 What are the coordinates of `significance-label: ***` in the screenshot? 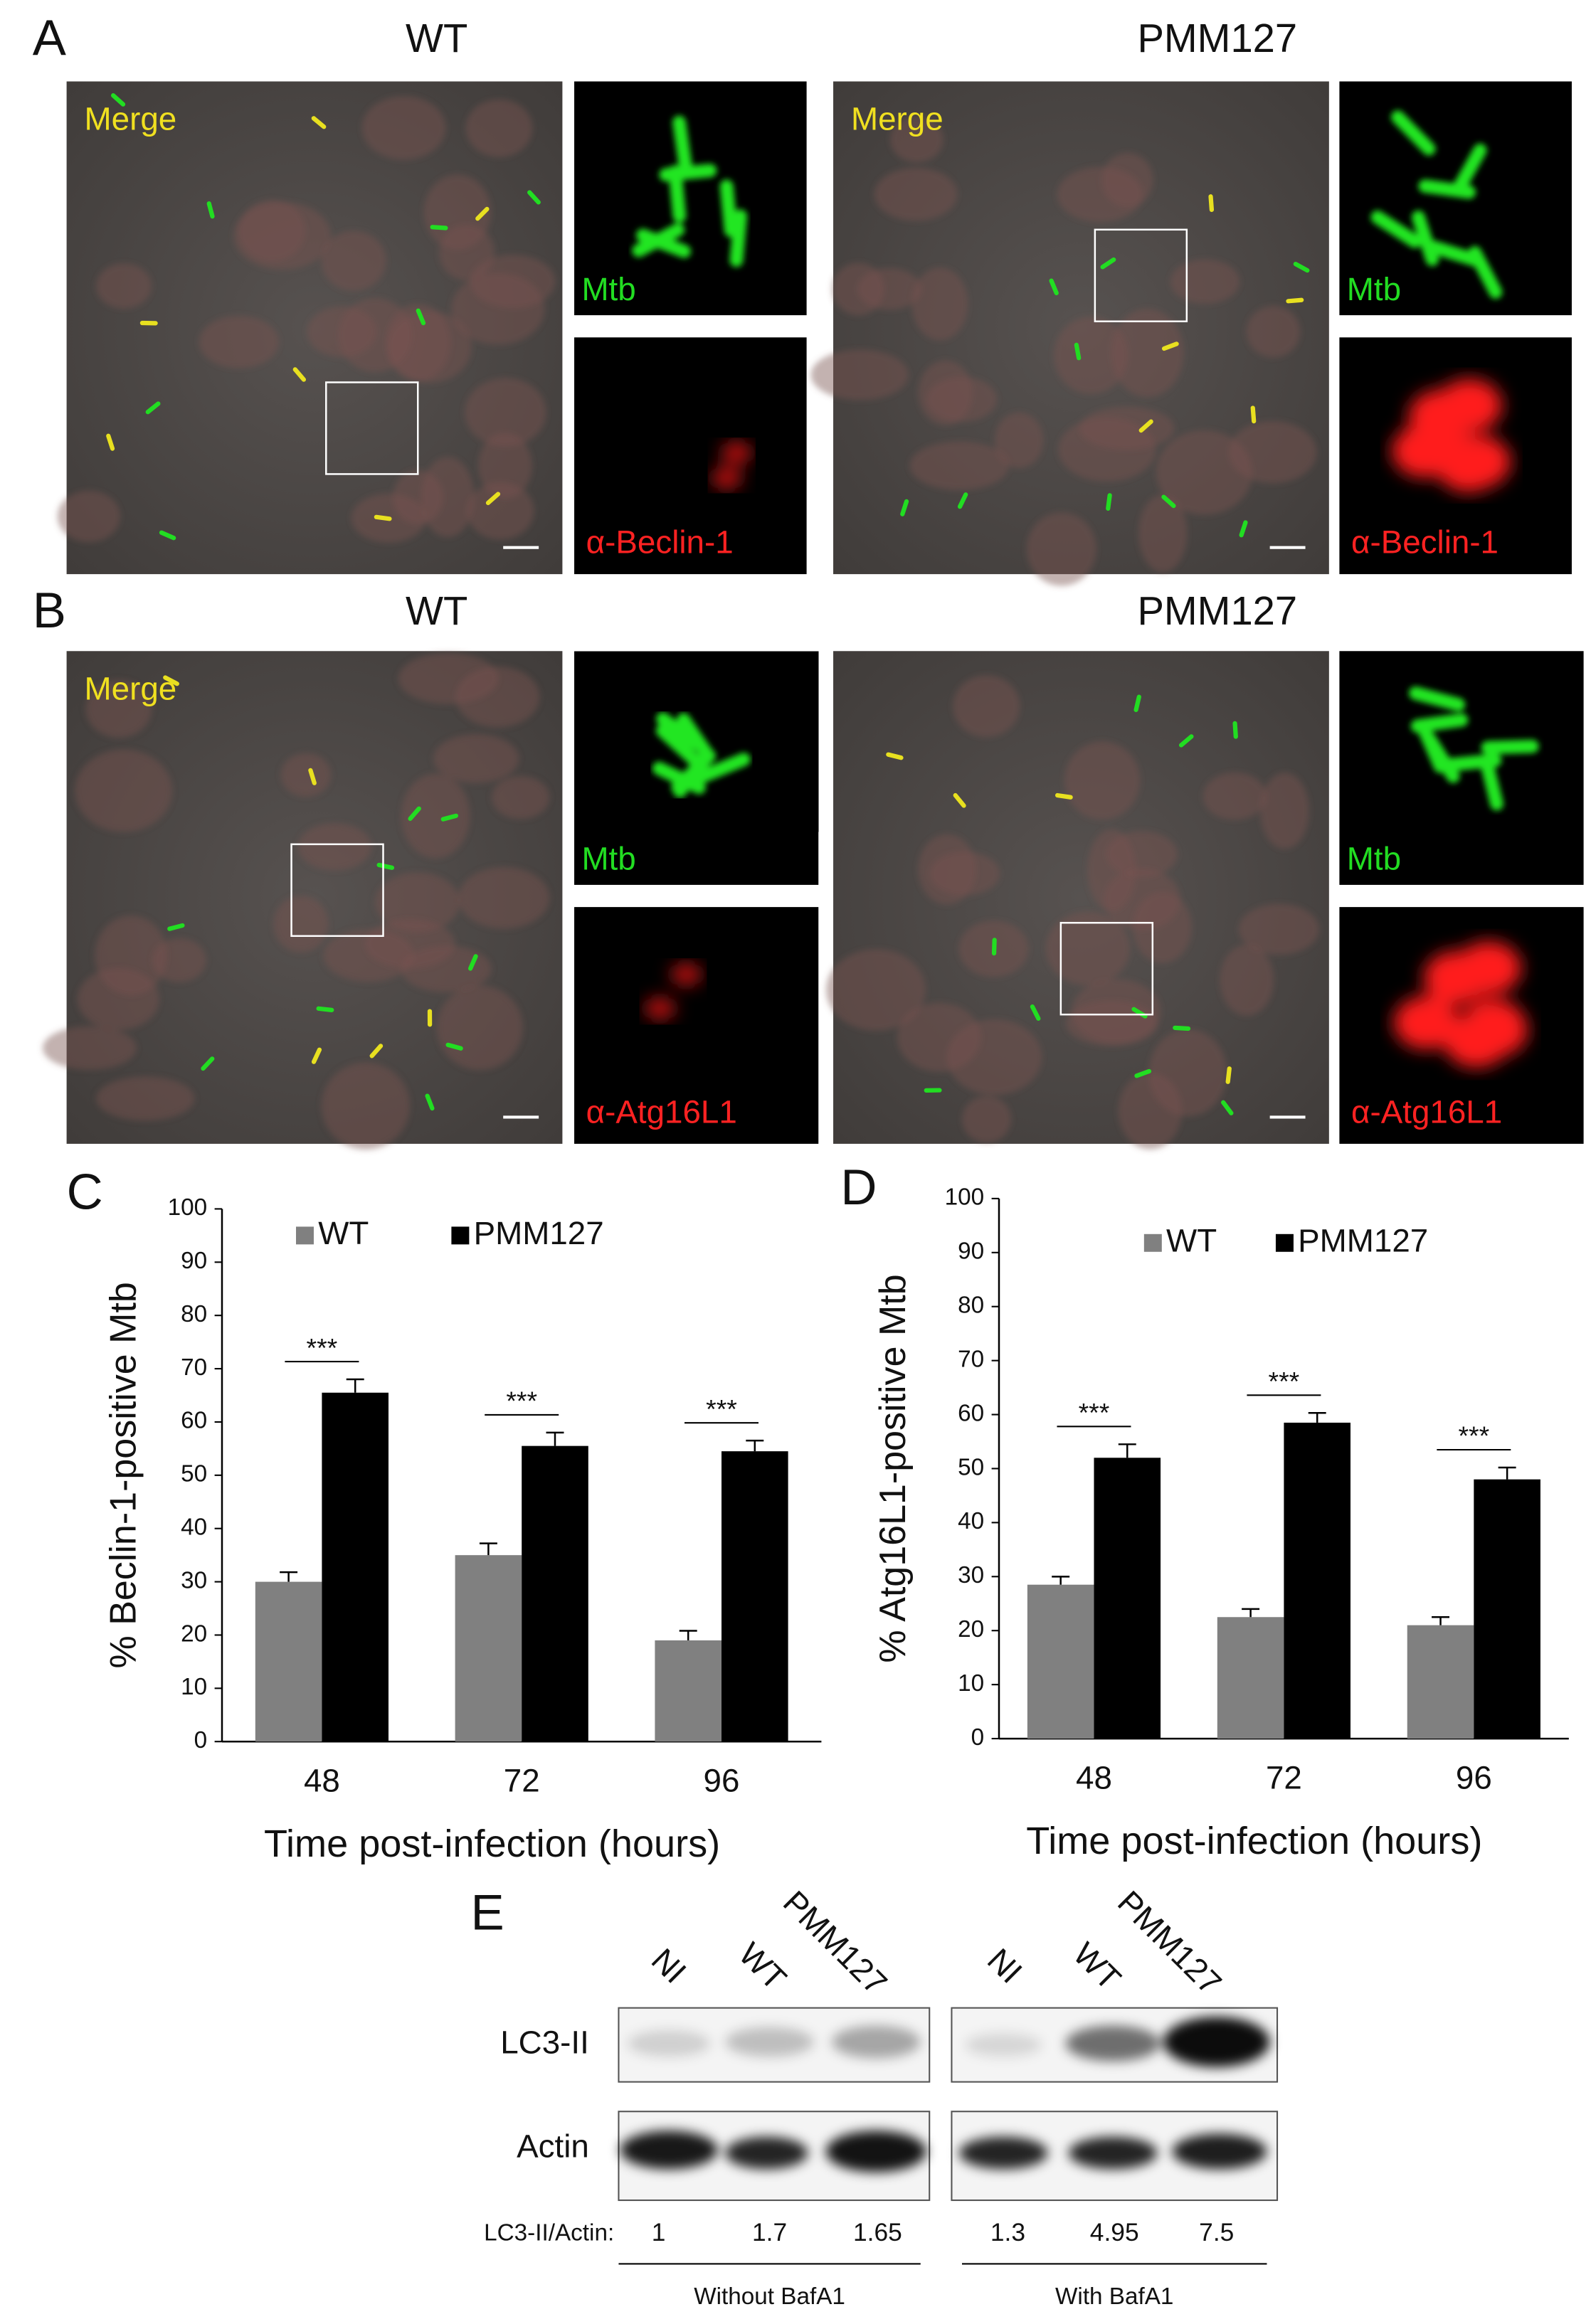 It's located at (1094, 1413).